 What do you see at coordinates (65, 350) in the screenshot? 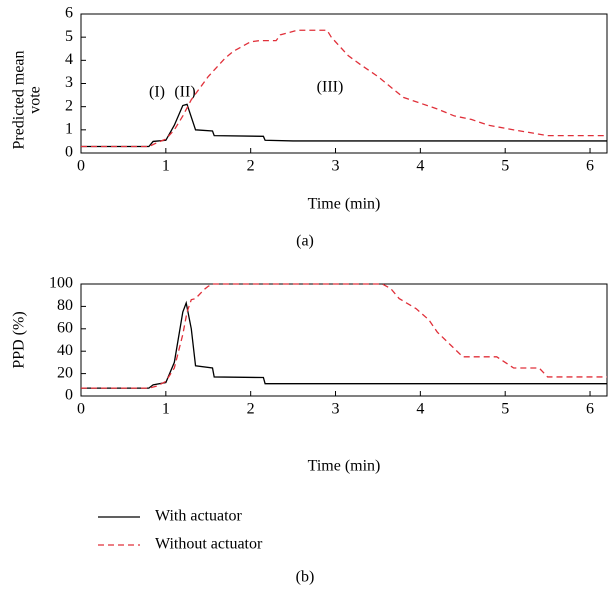
I see `y-tick-label: 40` at bounding box center [65, 350].